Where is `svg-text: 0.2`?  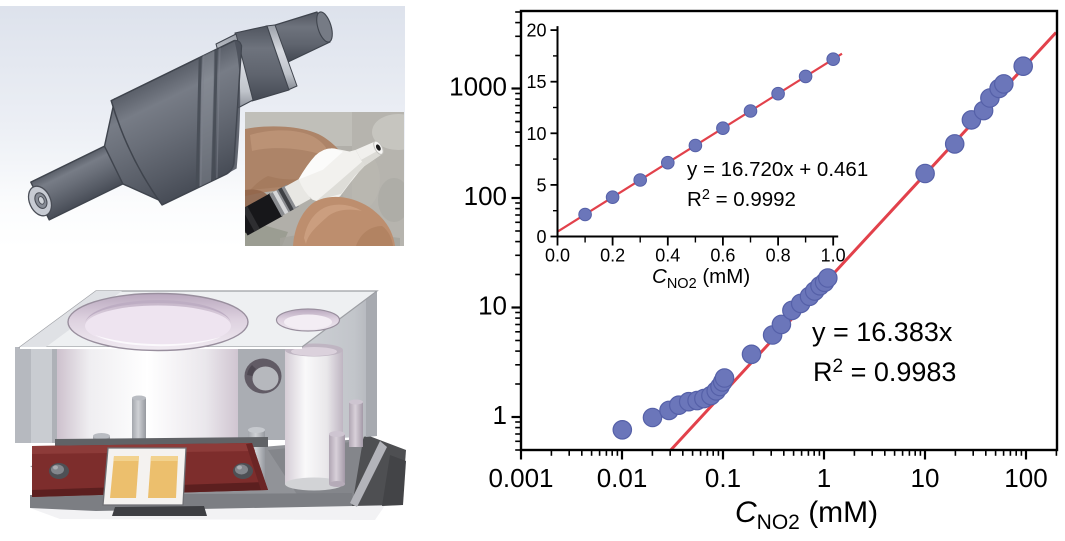
svg-text: 0.2 is located at coordinates (612, 256).